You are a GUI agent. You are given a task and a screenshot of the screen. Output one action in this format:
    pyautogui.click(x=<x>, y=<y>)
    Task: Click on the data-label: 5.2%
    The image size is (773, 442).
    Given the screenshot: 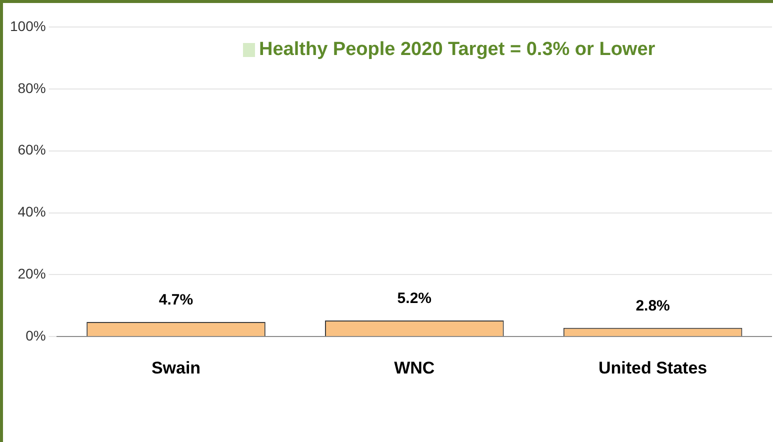 What is the action you would take?
    pyautogui.click(x=414, y=299)
    